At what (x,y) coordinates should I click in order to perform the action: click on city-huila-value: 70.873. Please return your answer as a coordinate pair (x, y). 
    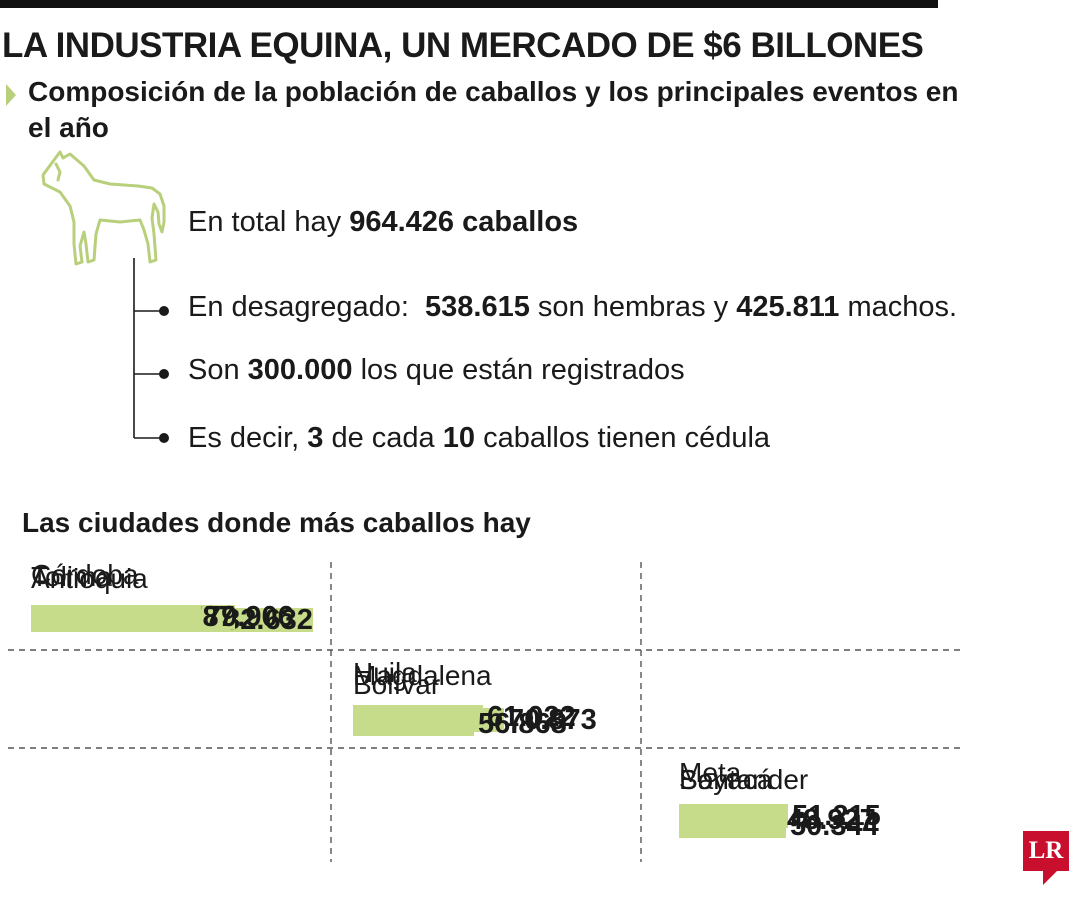
    Looking at the image, I should click on (552, 720).